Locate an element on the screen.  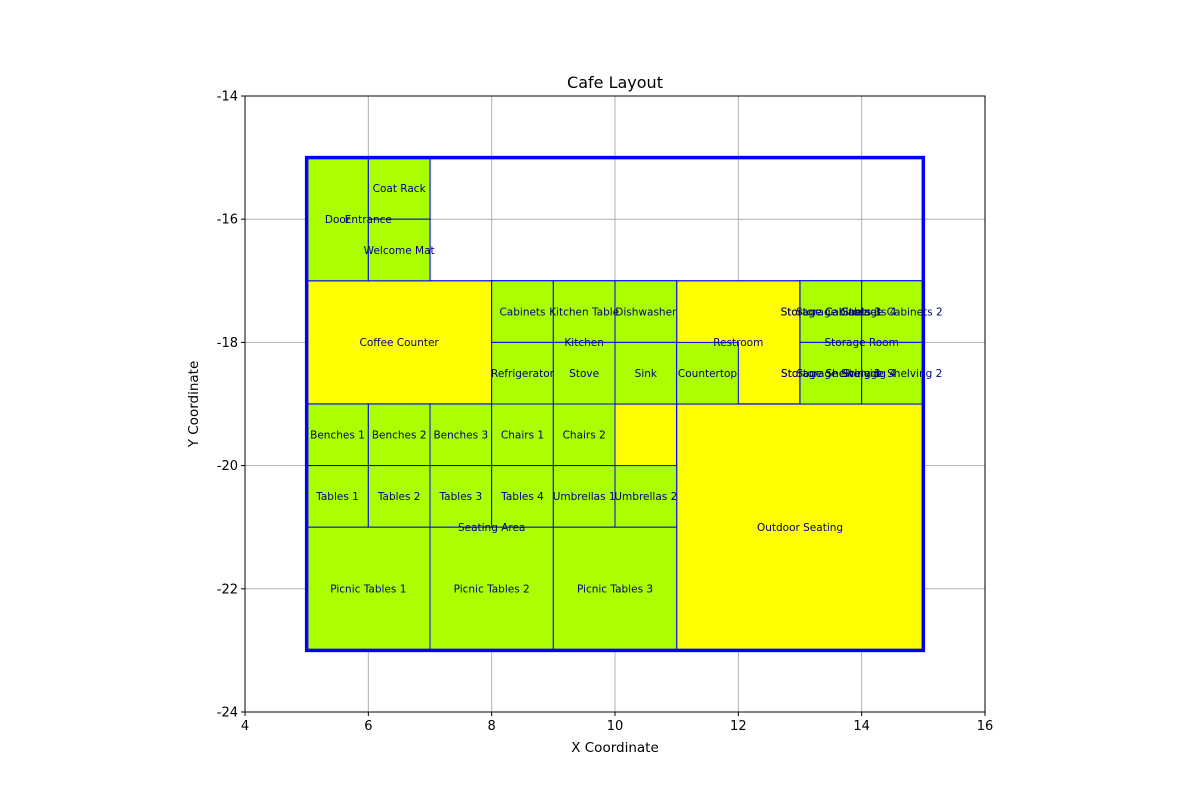
label-kitchen-table: Kitchen Table is located at coordinates (584, 312).